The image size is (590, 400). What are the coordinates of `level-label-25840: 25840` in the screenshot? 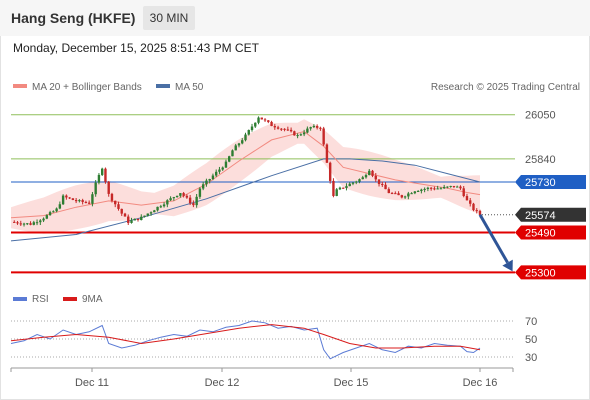 It's located at (540, 160).